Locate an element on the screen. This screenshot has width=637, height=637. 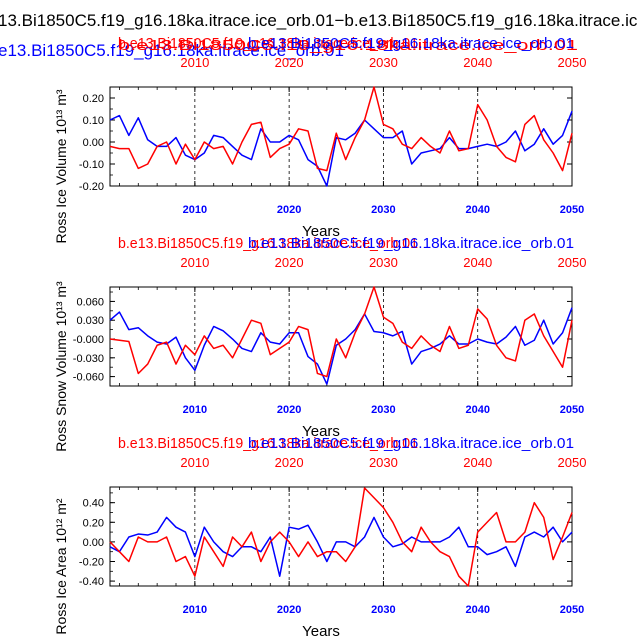
y-tick-label: 0.10 is located at coordinates (93, 121).